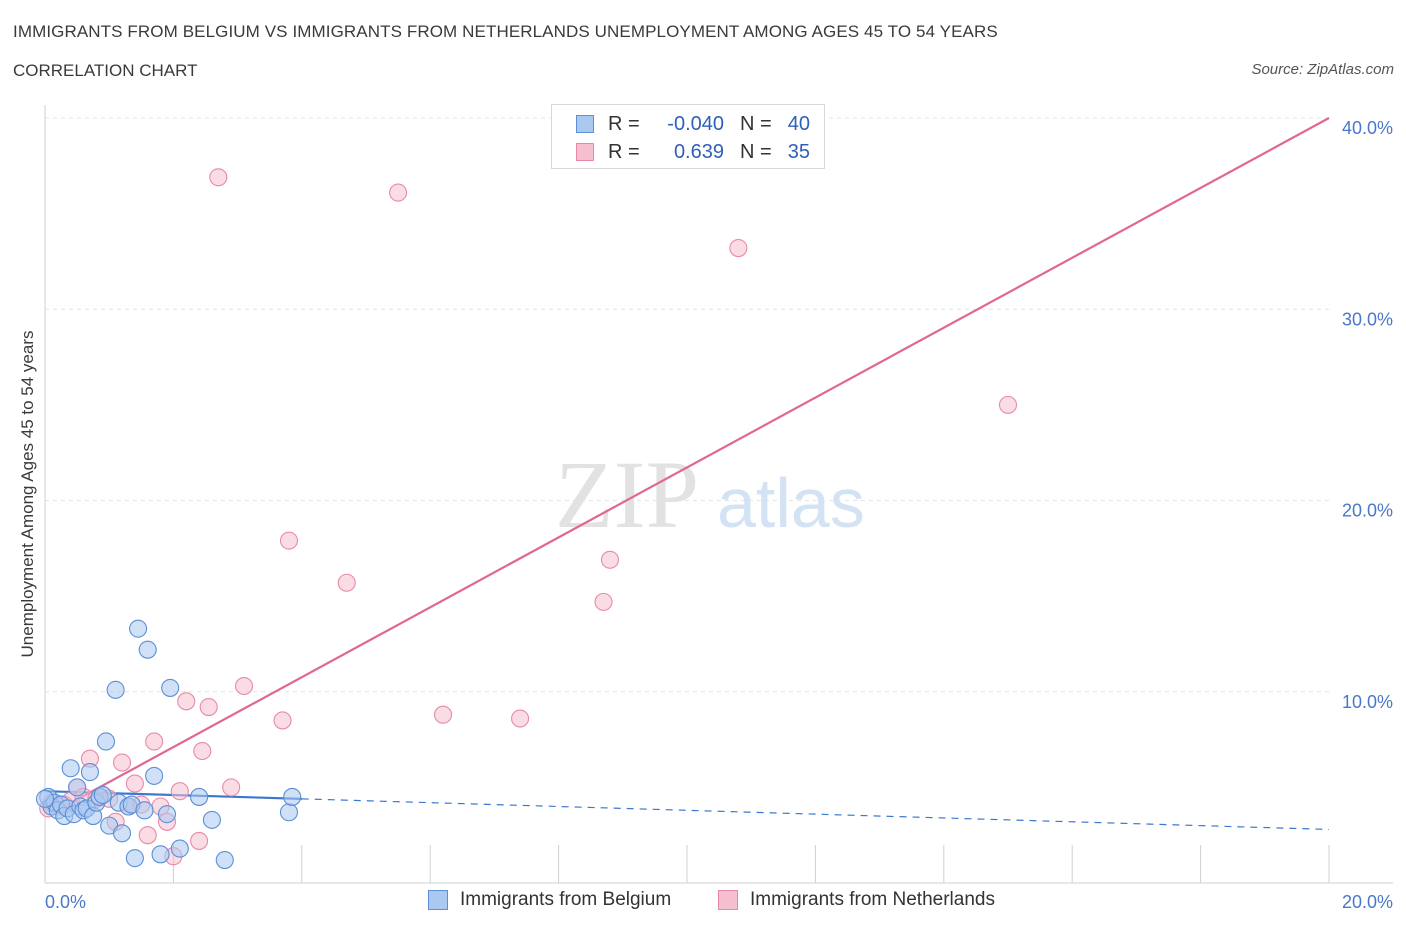  I want to click on belgium-trend-projection, so click(815, 814).